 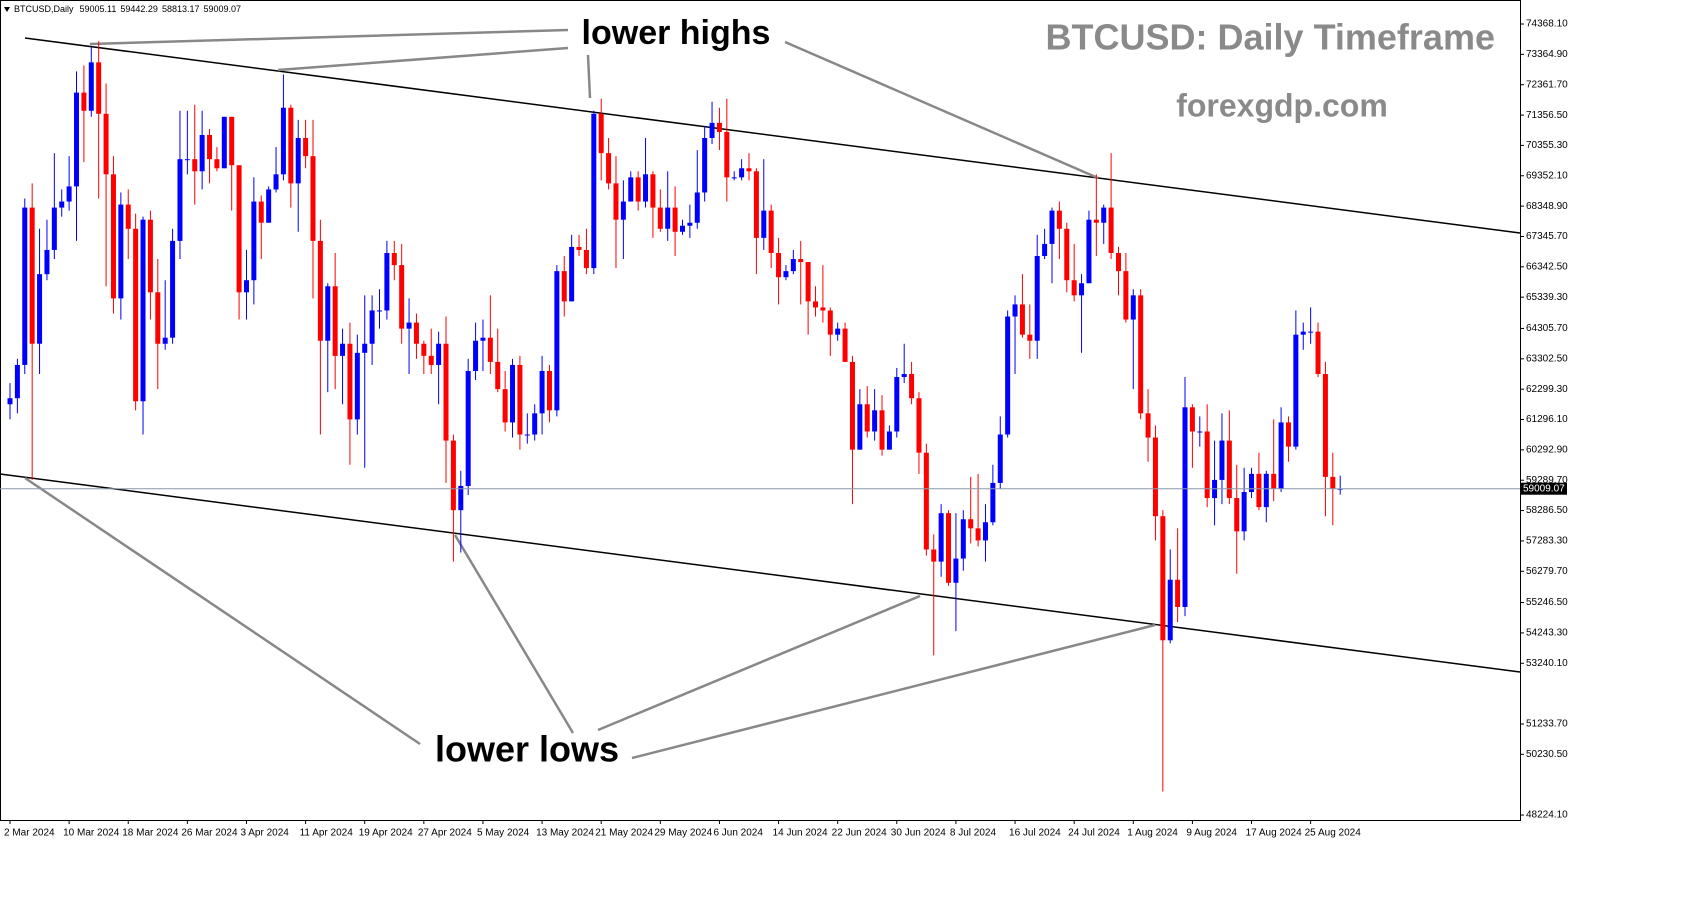 What do you see at coordinates (1547, 633) in the screenshot?
I see `y-tick-label: 54243.30` at bounding box center [1547, 633].